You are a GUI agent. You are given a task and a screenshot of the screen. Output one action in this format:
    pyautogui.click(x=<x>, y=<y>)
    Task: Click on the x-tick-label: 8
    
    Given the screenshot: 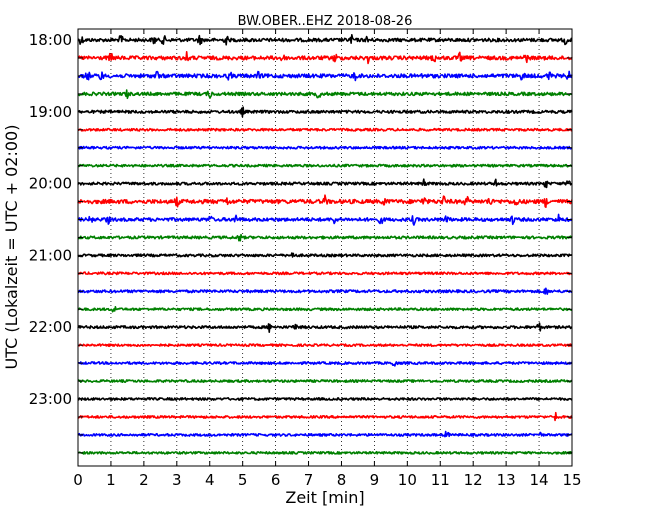 What is the action you would take?
    pyautogui.click(x=342, y=480)
    